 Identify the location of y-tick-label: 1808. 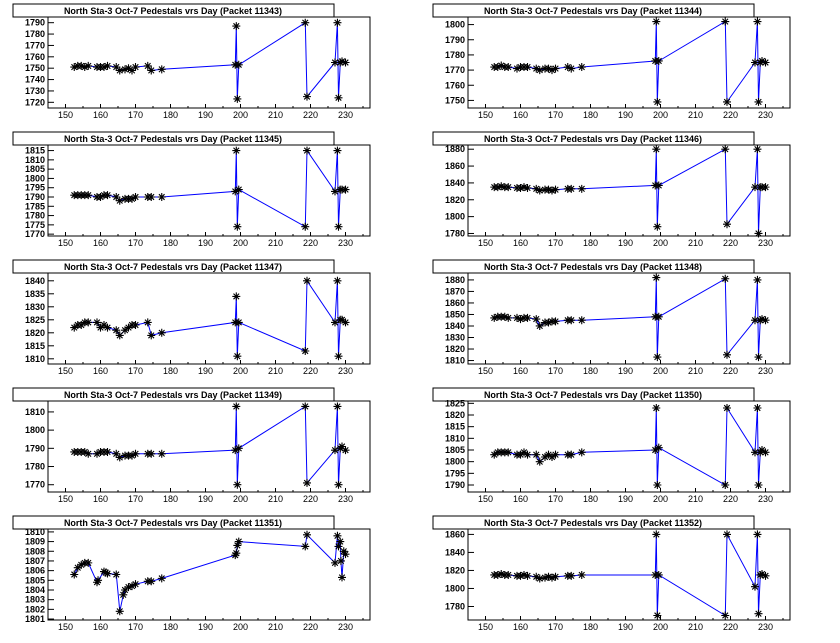
(35, 551).